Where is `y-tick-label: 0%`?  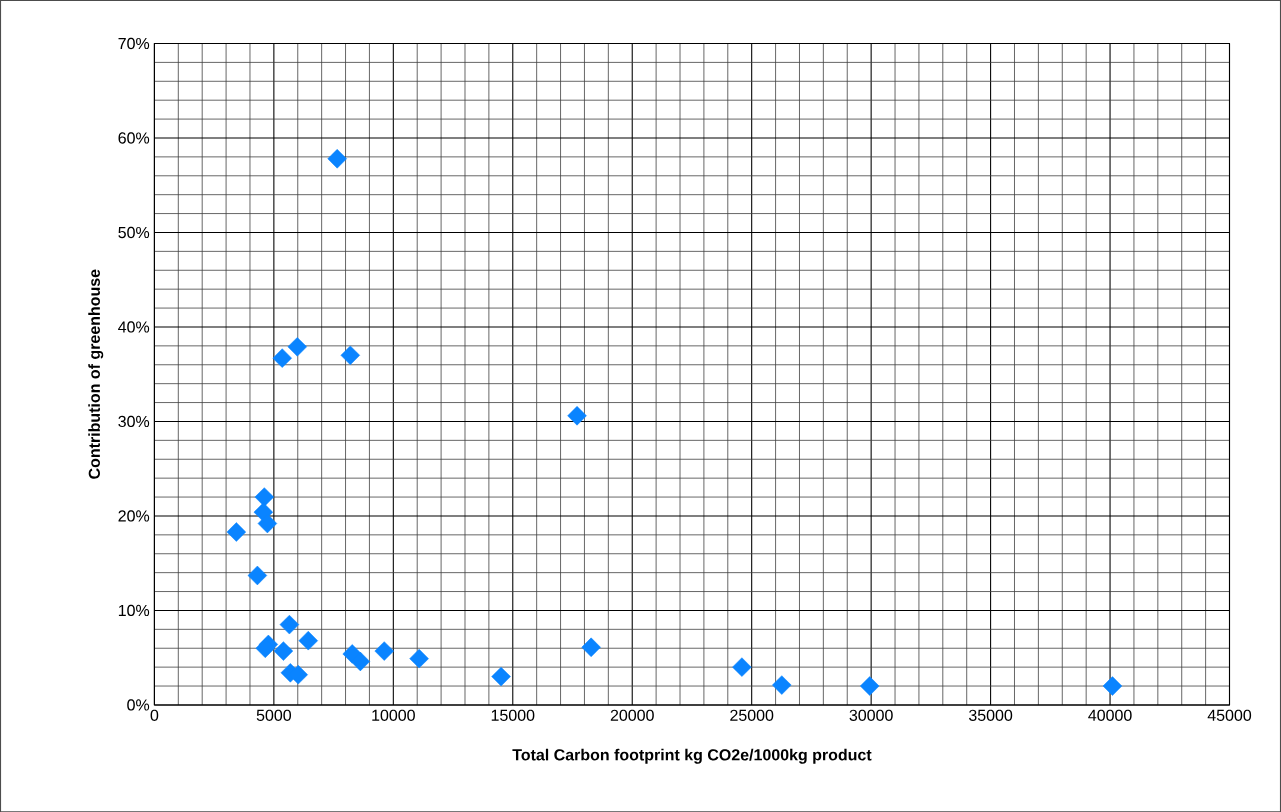
y-tick-label: 0% is located at coordinates (138, 705).